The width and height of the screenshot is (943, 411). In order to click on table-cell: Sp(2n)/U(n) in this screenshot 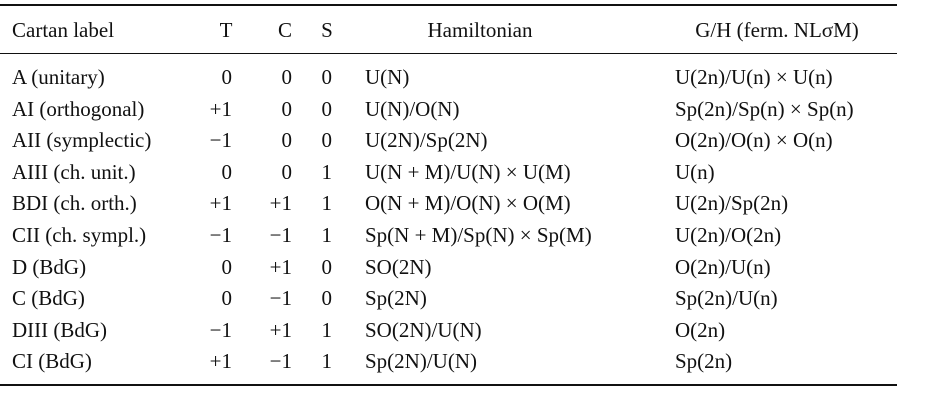, I will do `click(726, 298)`.